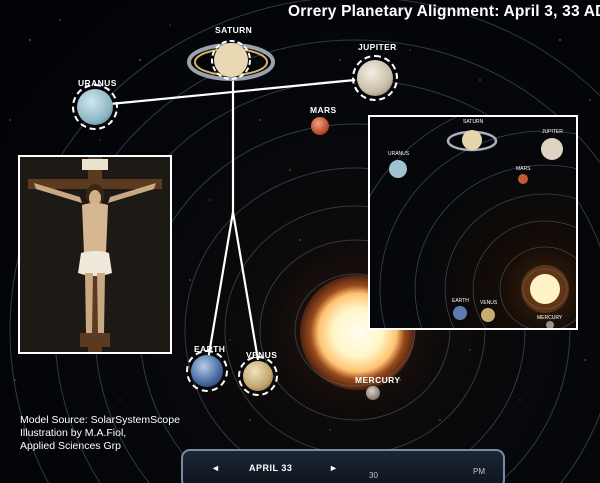  I want to click on mars-label: MARS, so click(323, 110).